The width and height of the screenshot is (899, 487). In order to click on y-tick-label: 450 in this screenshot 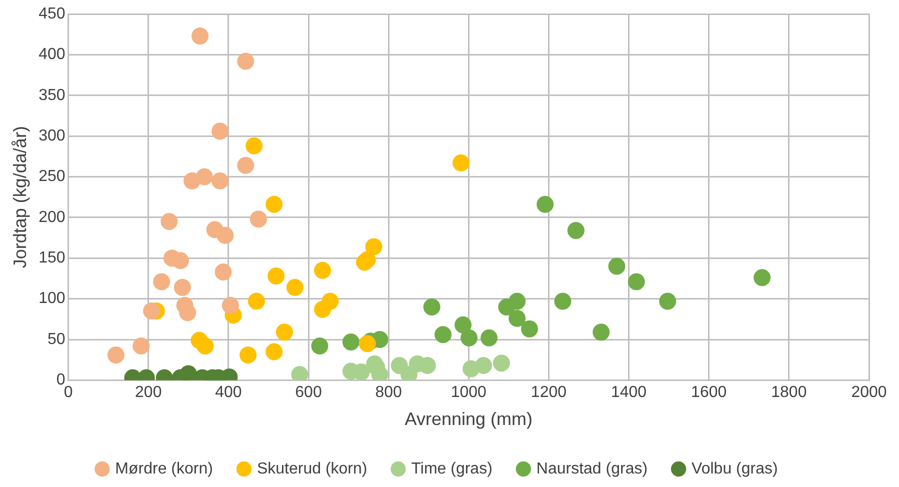, I will do `click(52, 13)`.